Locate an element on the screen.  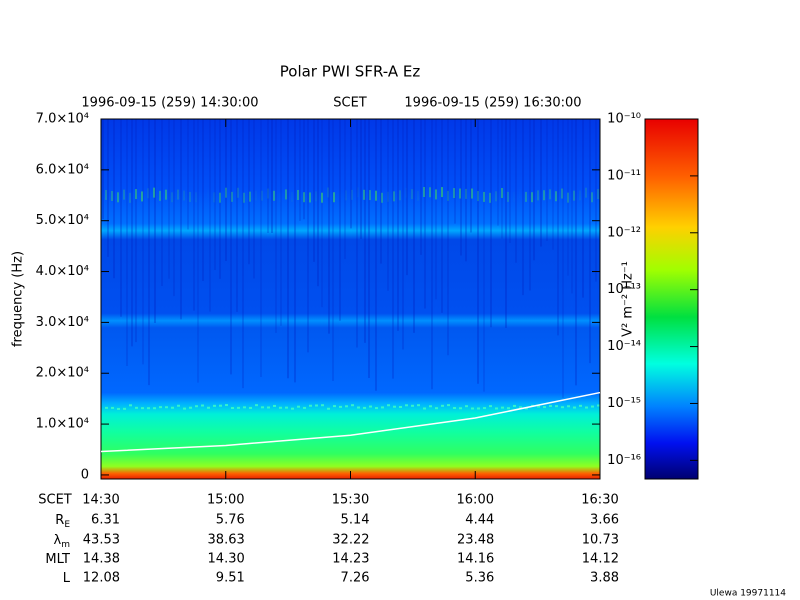
ephemeris-value: 7.26 is located at coordinates (355, 578).